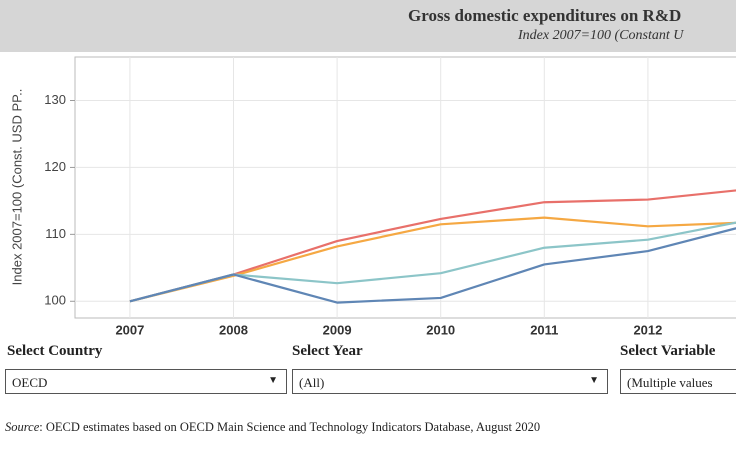 This screenshot has width=736, height=454. Describe the element at coordinates (55, 351) in the screenshot. I see `control-label: Select Country` at that location.